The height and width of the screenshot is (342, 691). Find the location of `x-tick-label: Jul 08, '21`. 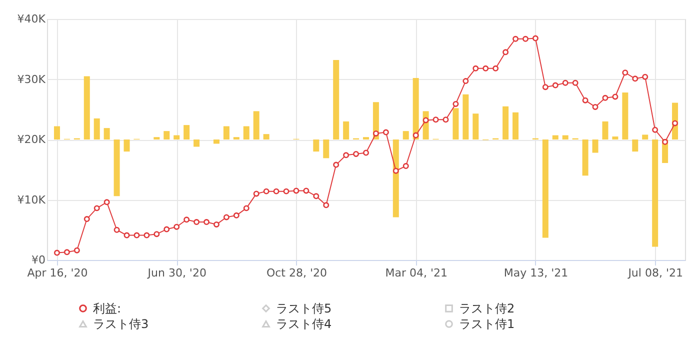

x-tick-label: Jul 08, '21 is located at coordinates (655, 273).